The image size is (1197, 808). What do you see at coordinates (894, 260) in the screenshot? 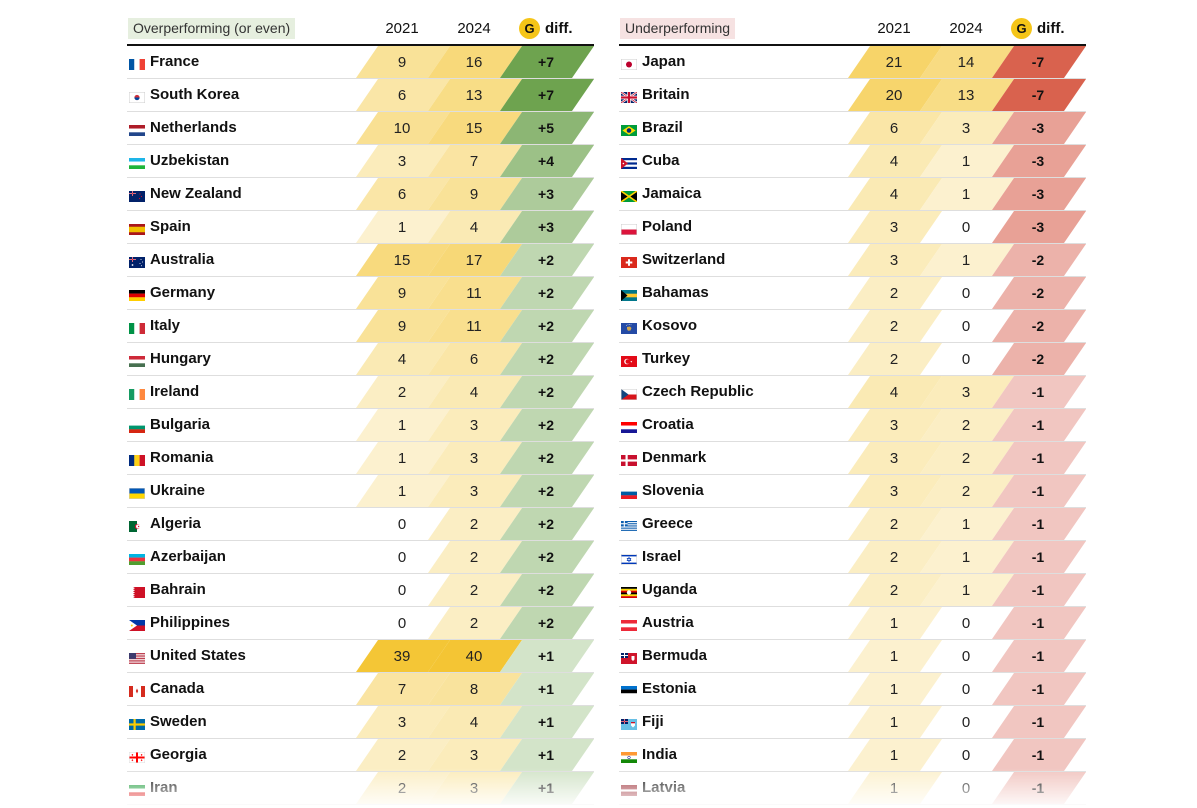
I see `value-2021: 3` at bounding box center [894, 260].